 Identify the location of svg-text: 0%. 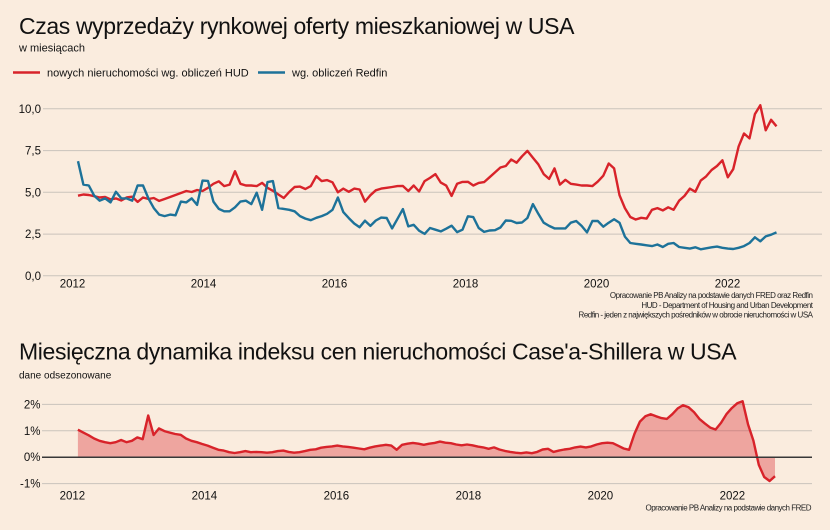
(32, 458).